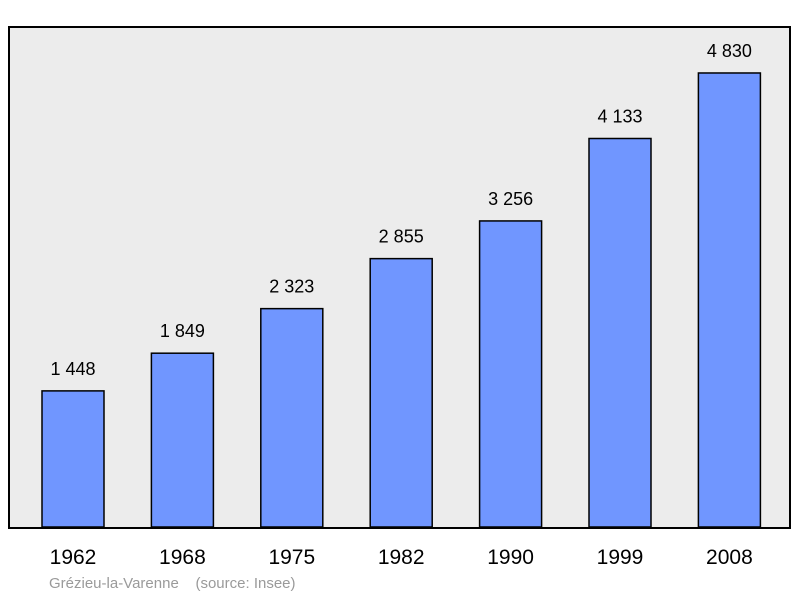 The height and width of the screenshot is (598, 800). What do you see at coordinates (291, 287) in the screenshot?
I see `value-label-1975: 2 323` at bounding box center [291, 287].